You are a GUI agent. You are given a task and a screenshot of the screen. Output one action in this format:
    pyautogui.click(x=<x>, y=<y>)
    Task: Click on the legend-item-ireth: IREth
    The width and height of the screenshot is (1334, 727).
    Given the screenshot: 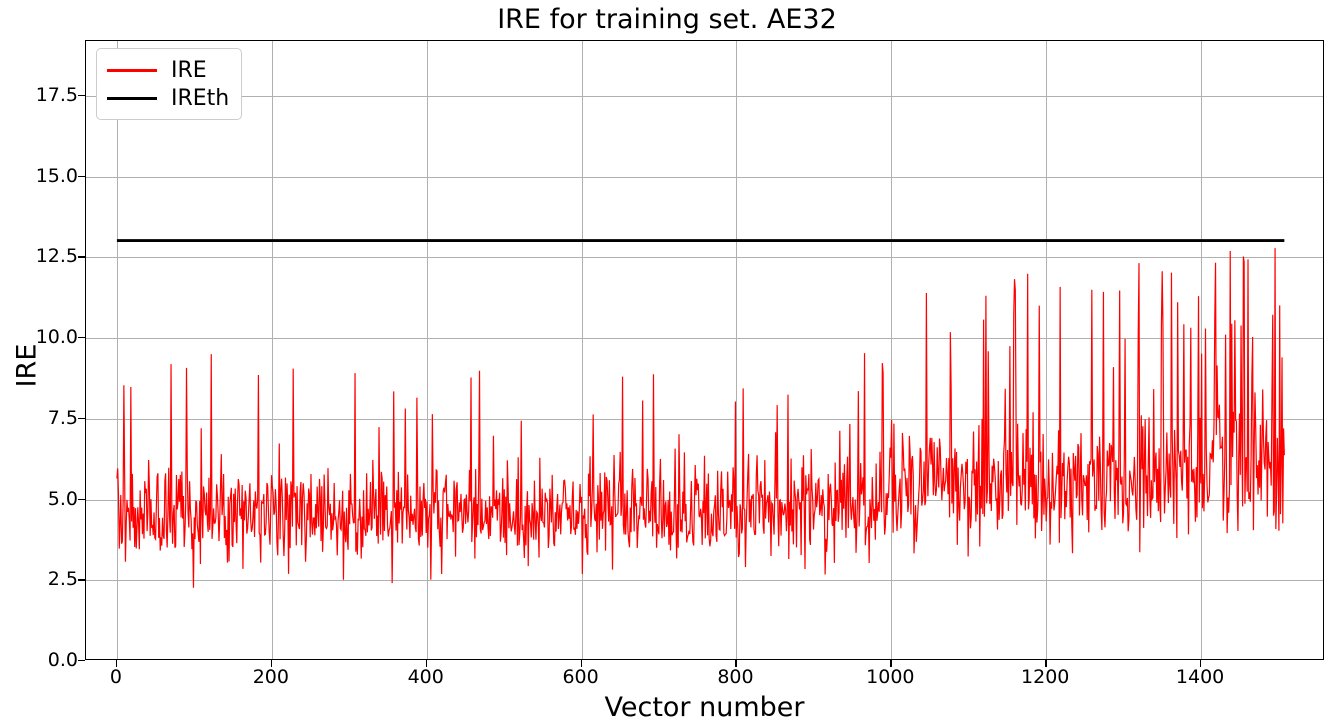 What is the action you would take?
    pyautogui.click(x=168, y=98)
    